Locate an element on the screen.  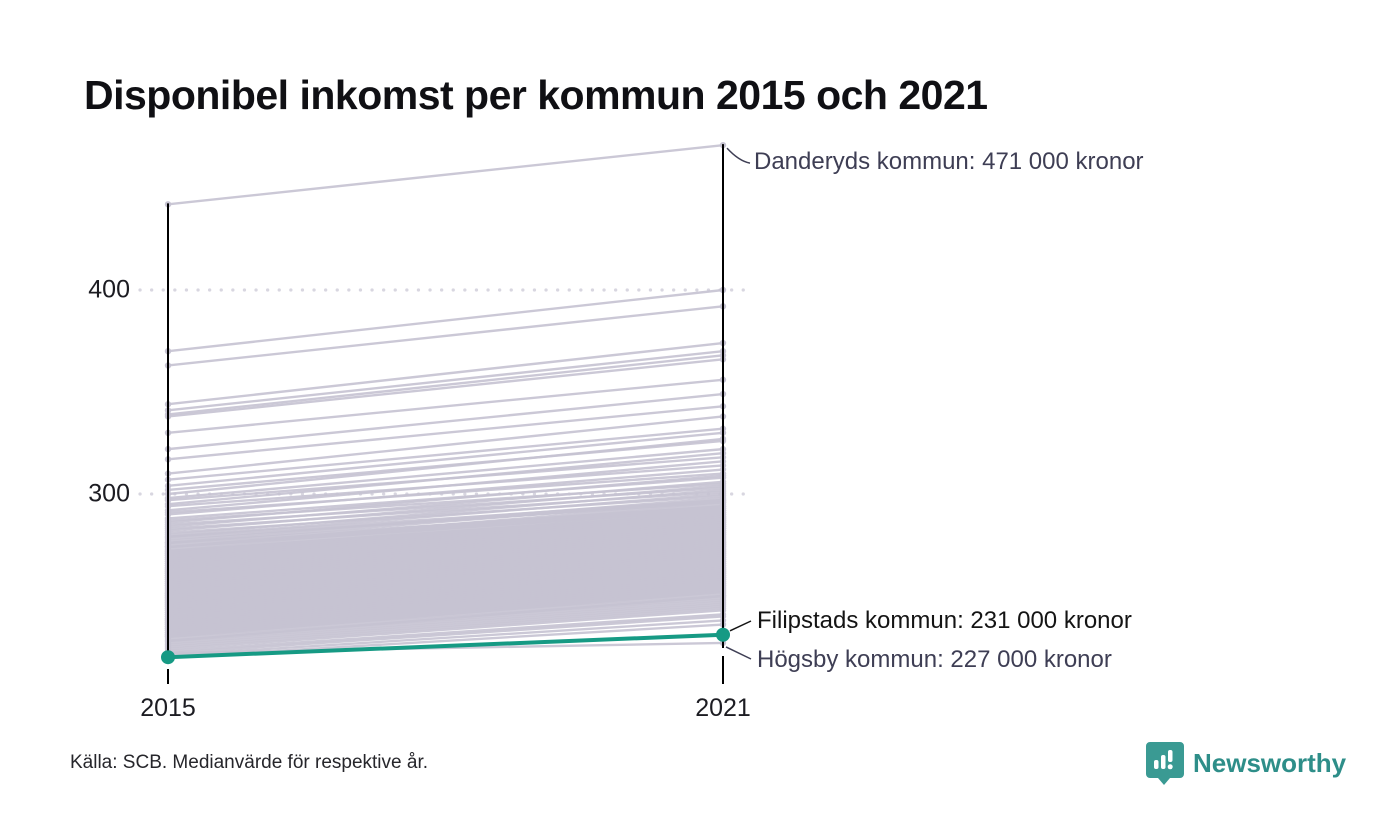
annotation-danderyd: Danderyds kommun: 471 000 kronor is located at coordinates (949, 161).